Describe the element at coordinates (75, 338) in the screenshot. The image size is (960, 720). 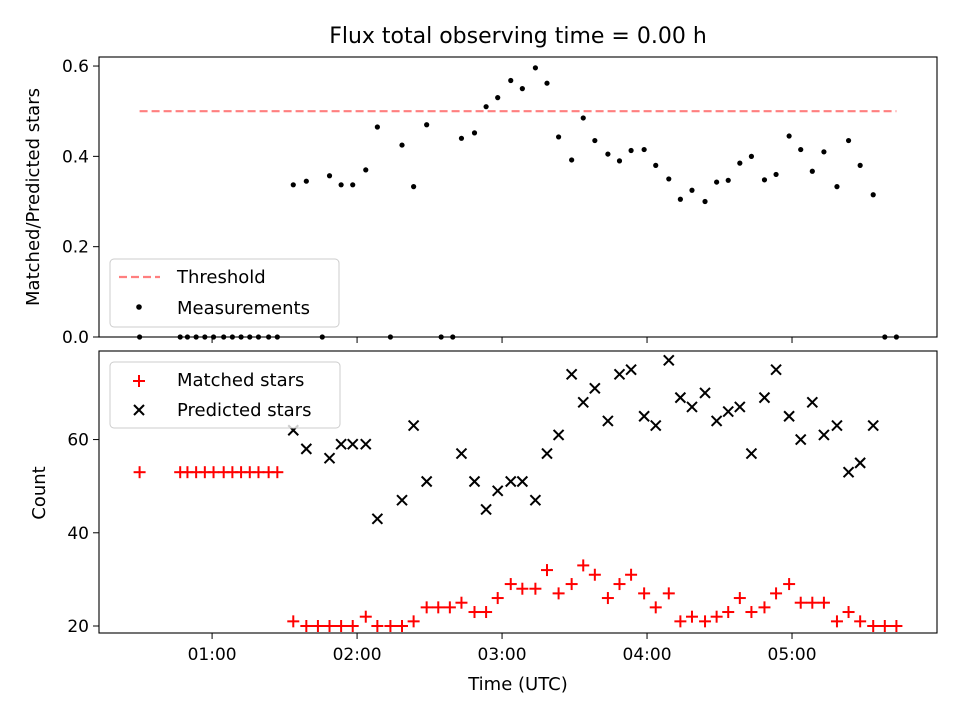
I see `y-tick-label: 0.0` at that location.